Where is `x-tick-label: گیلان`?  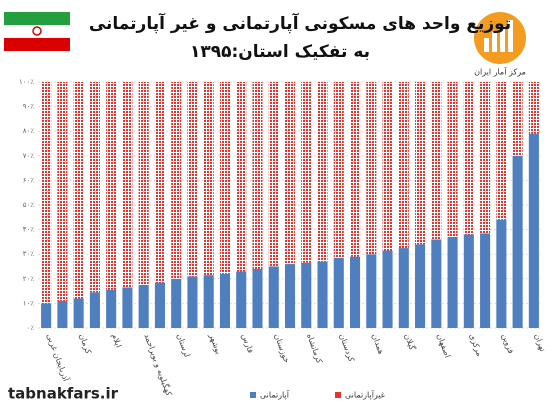
x-tick-label: گیلان is located at coordinates (410, 341).